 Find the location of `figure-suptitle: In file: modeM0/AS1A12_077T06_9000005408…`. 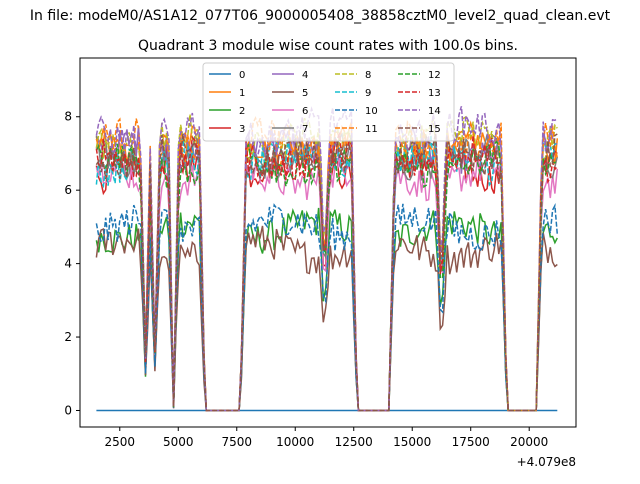

figure-suptitle: In file: modeM0/AS1A12_077T06_9000005408… is located at coordinates (320, 16).